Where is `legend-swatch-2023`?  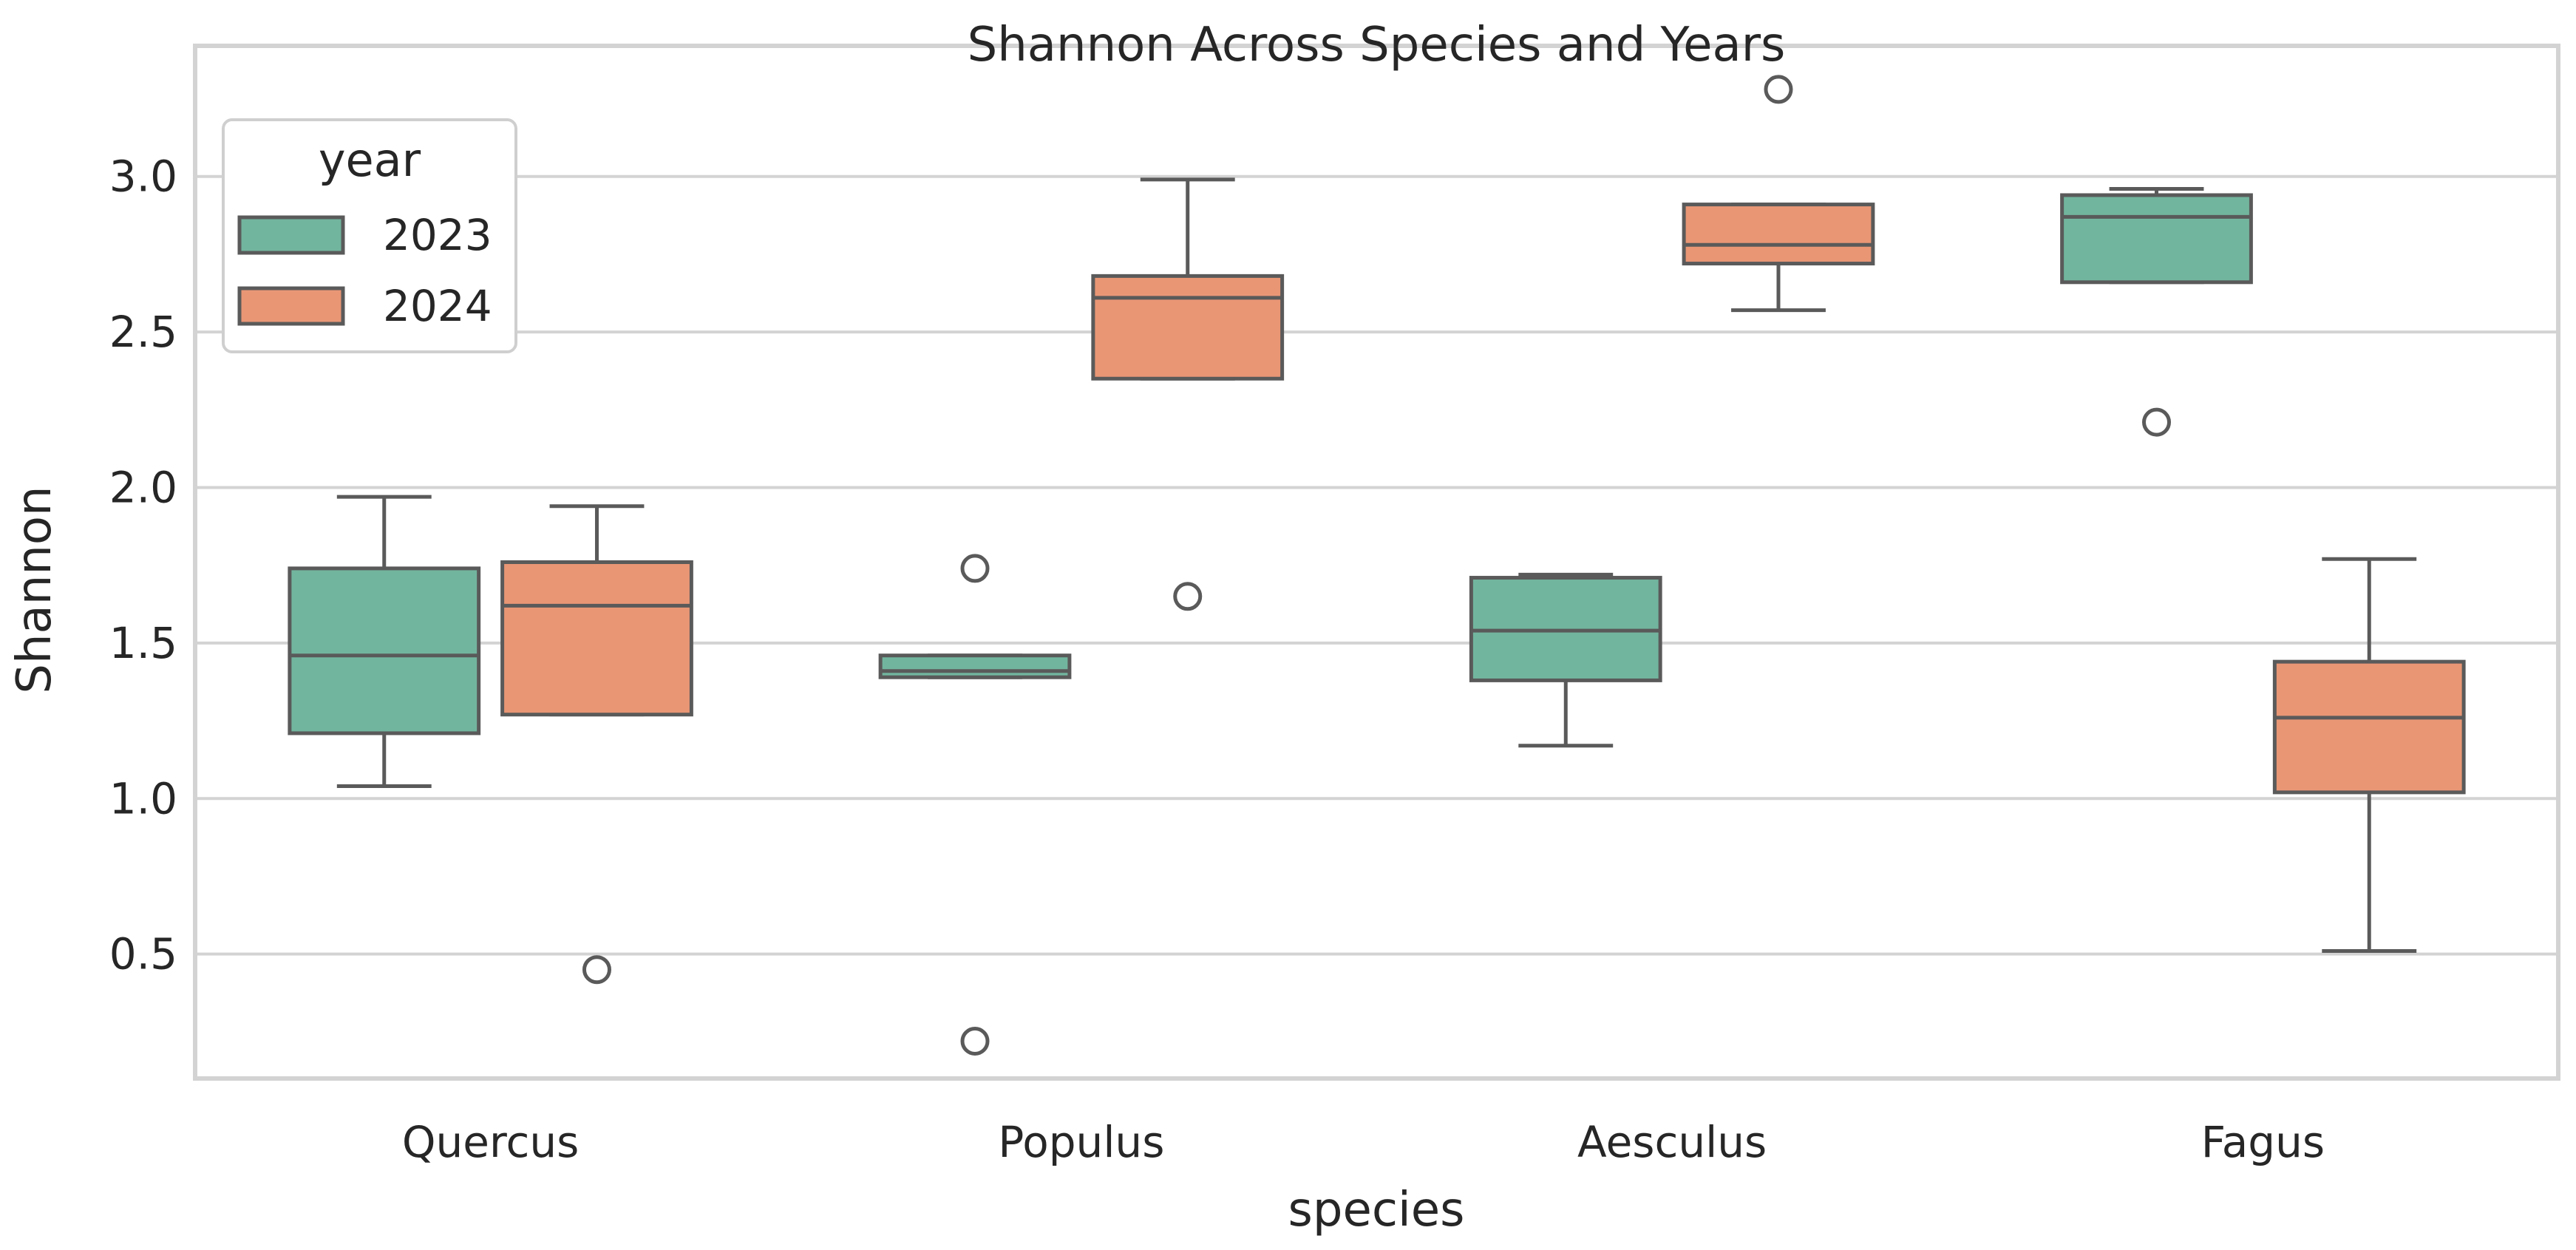 legend-swatch-2023 is located at coordinates (291, 235).